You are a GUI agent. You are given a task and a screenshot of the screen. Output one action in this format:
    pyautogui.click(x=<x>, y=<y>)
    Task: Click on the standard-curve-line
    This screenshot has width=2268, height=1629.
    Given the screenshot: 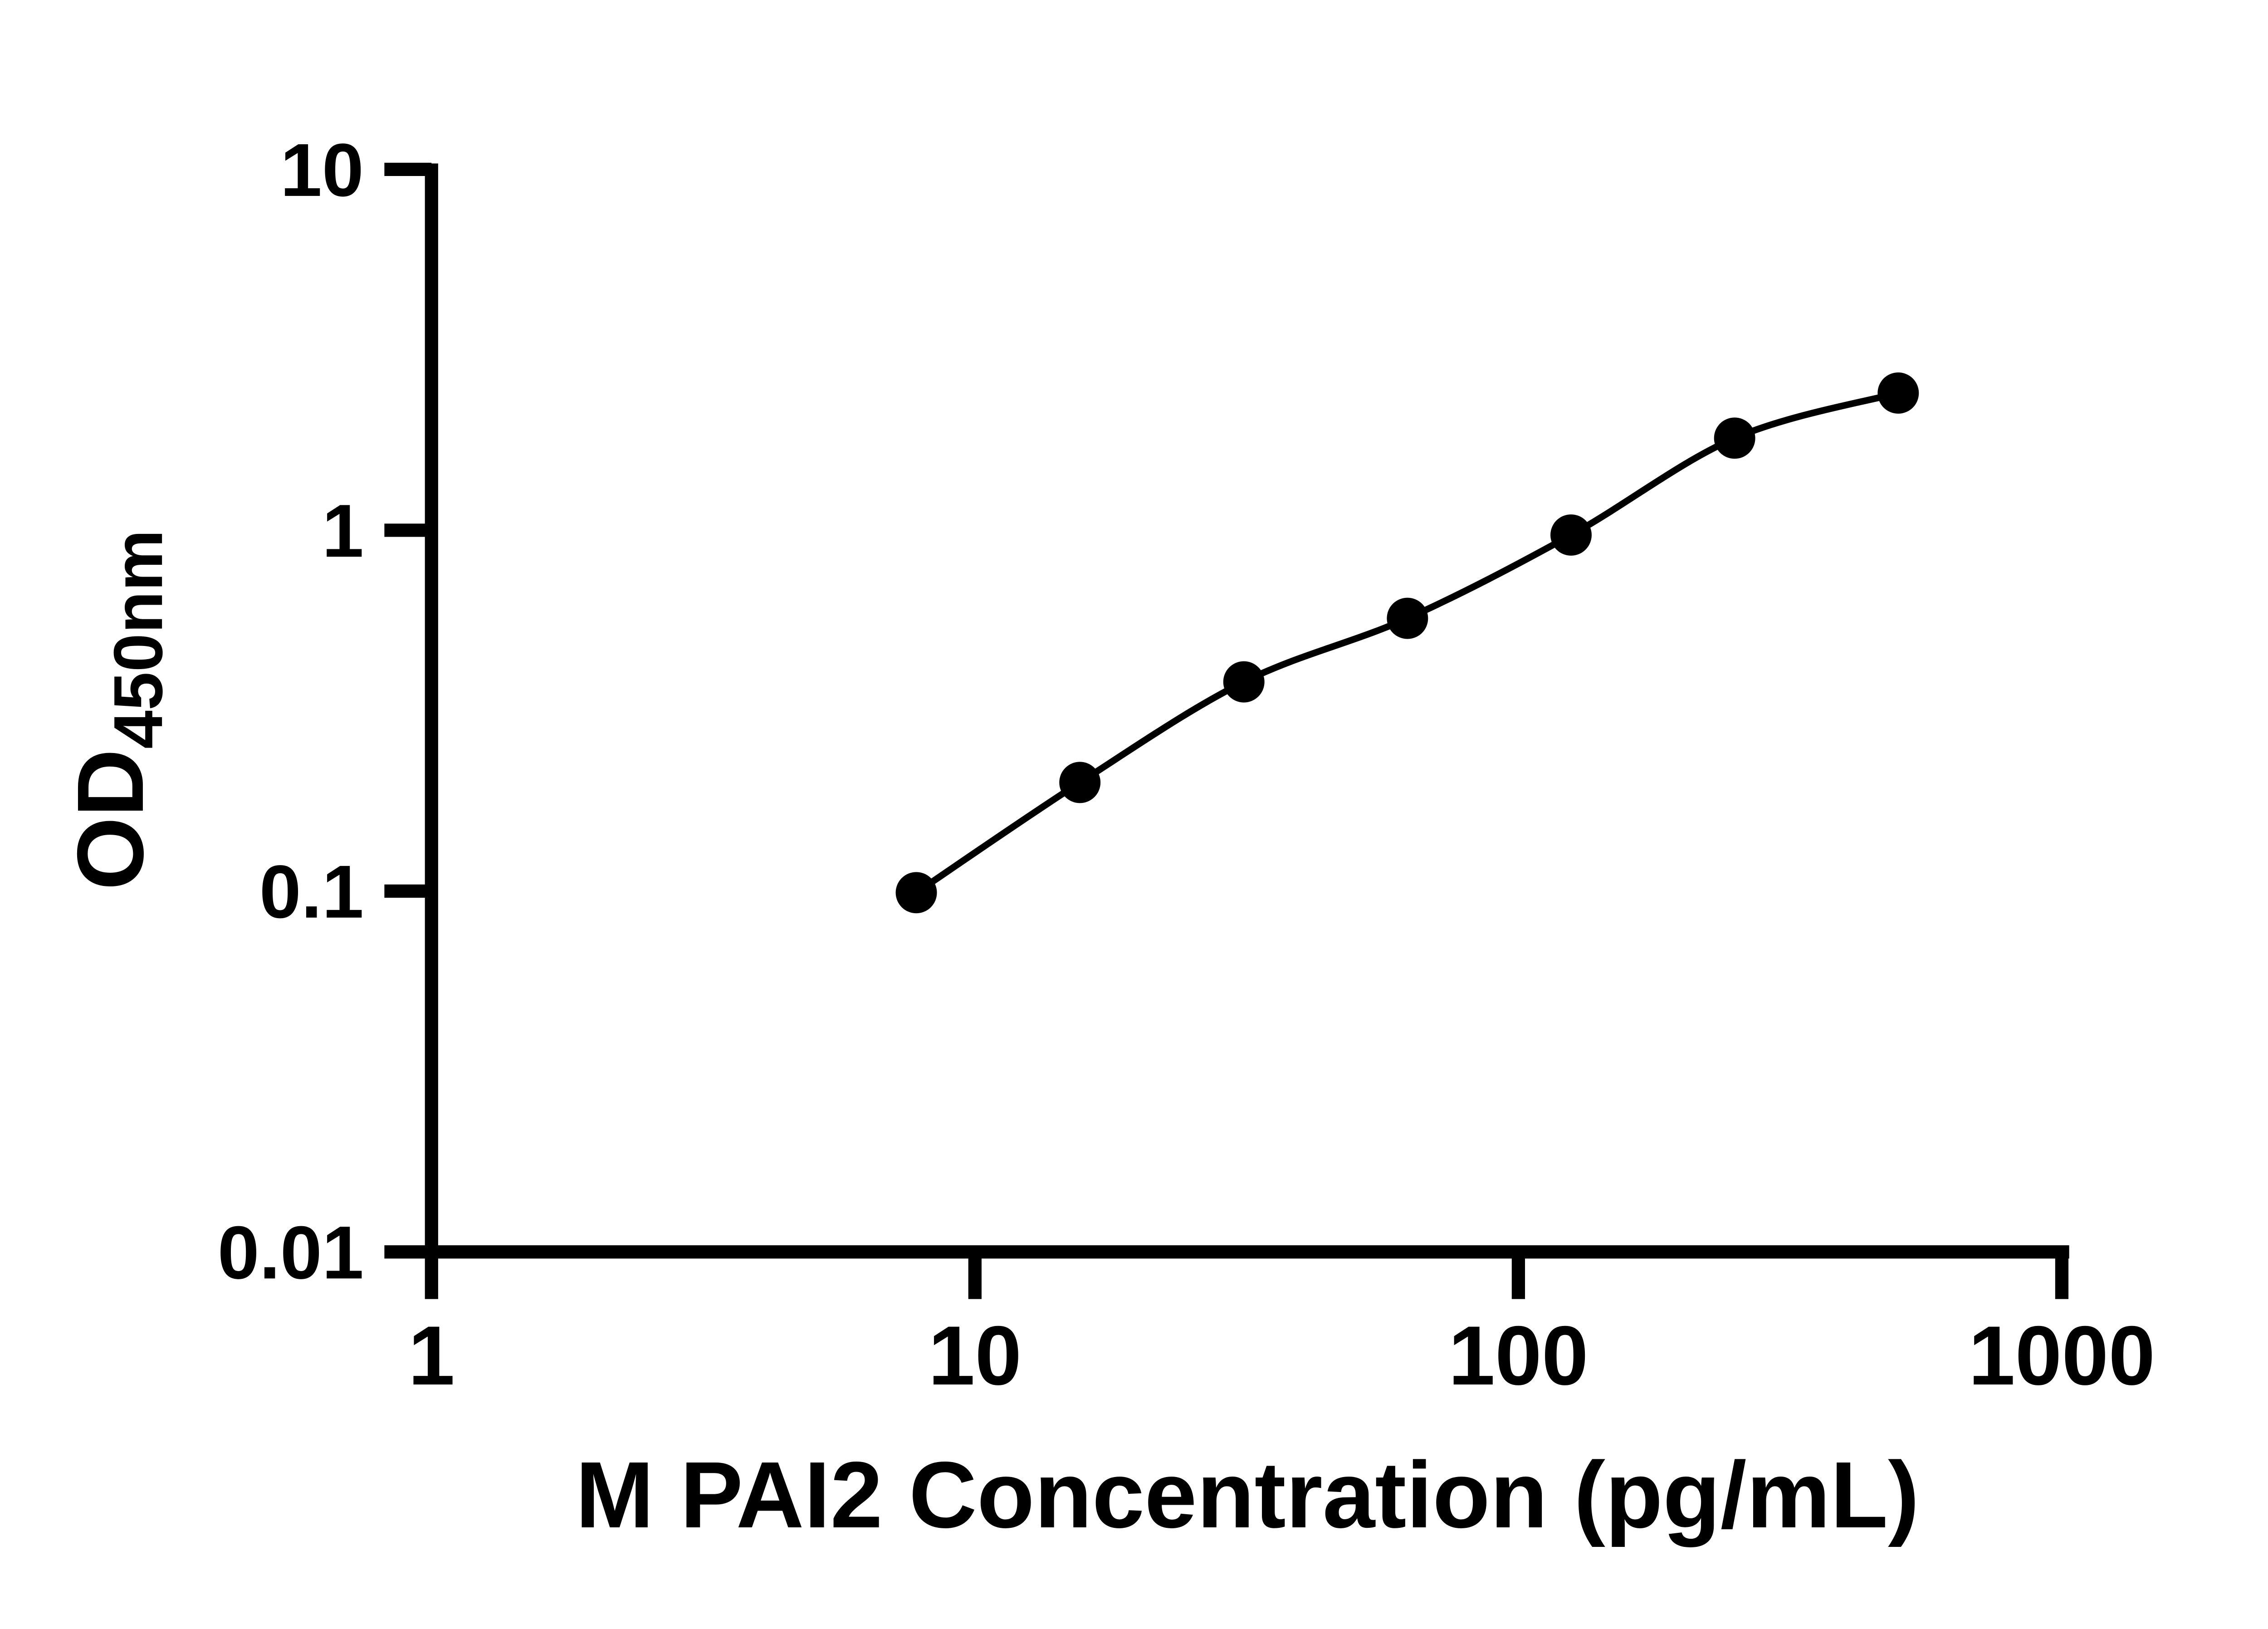 What is the action you would take?
    pyautogui.click(x=1406, y=642)
    